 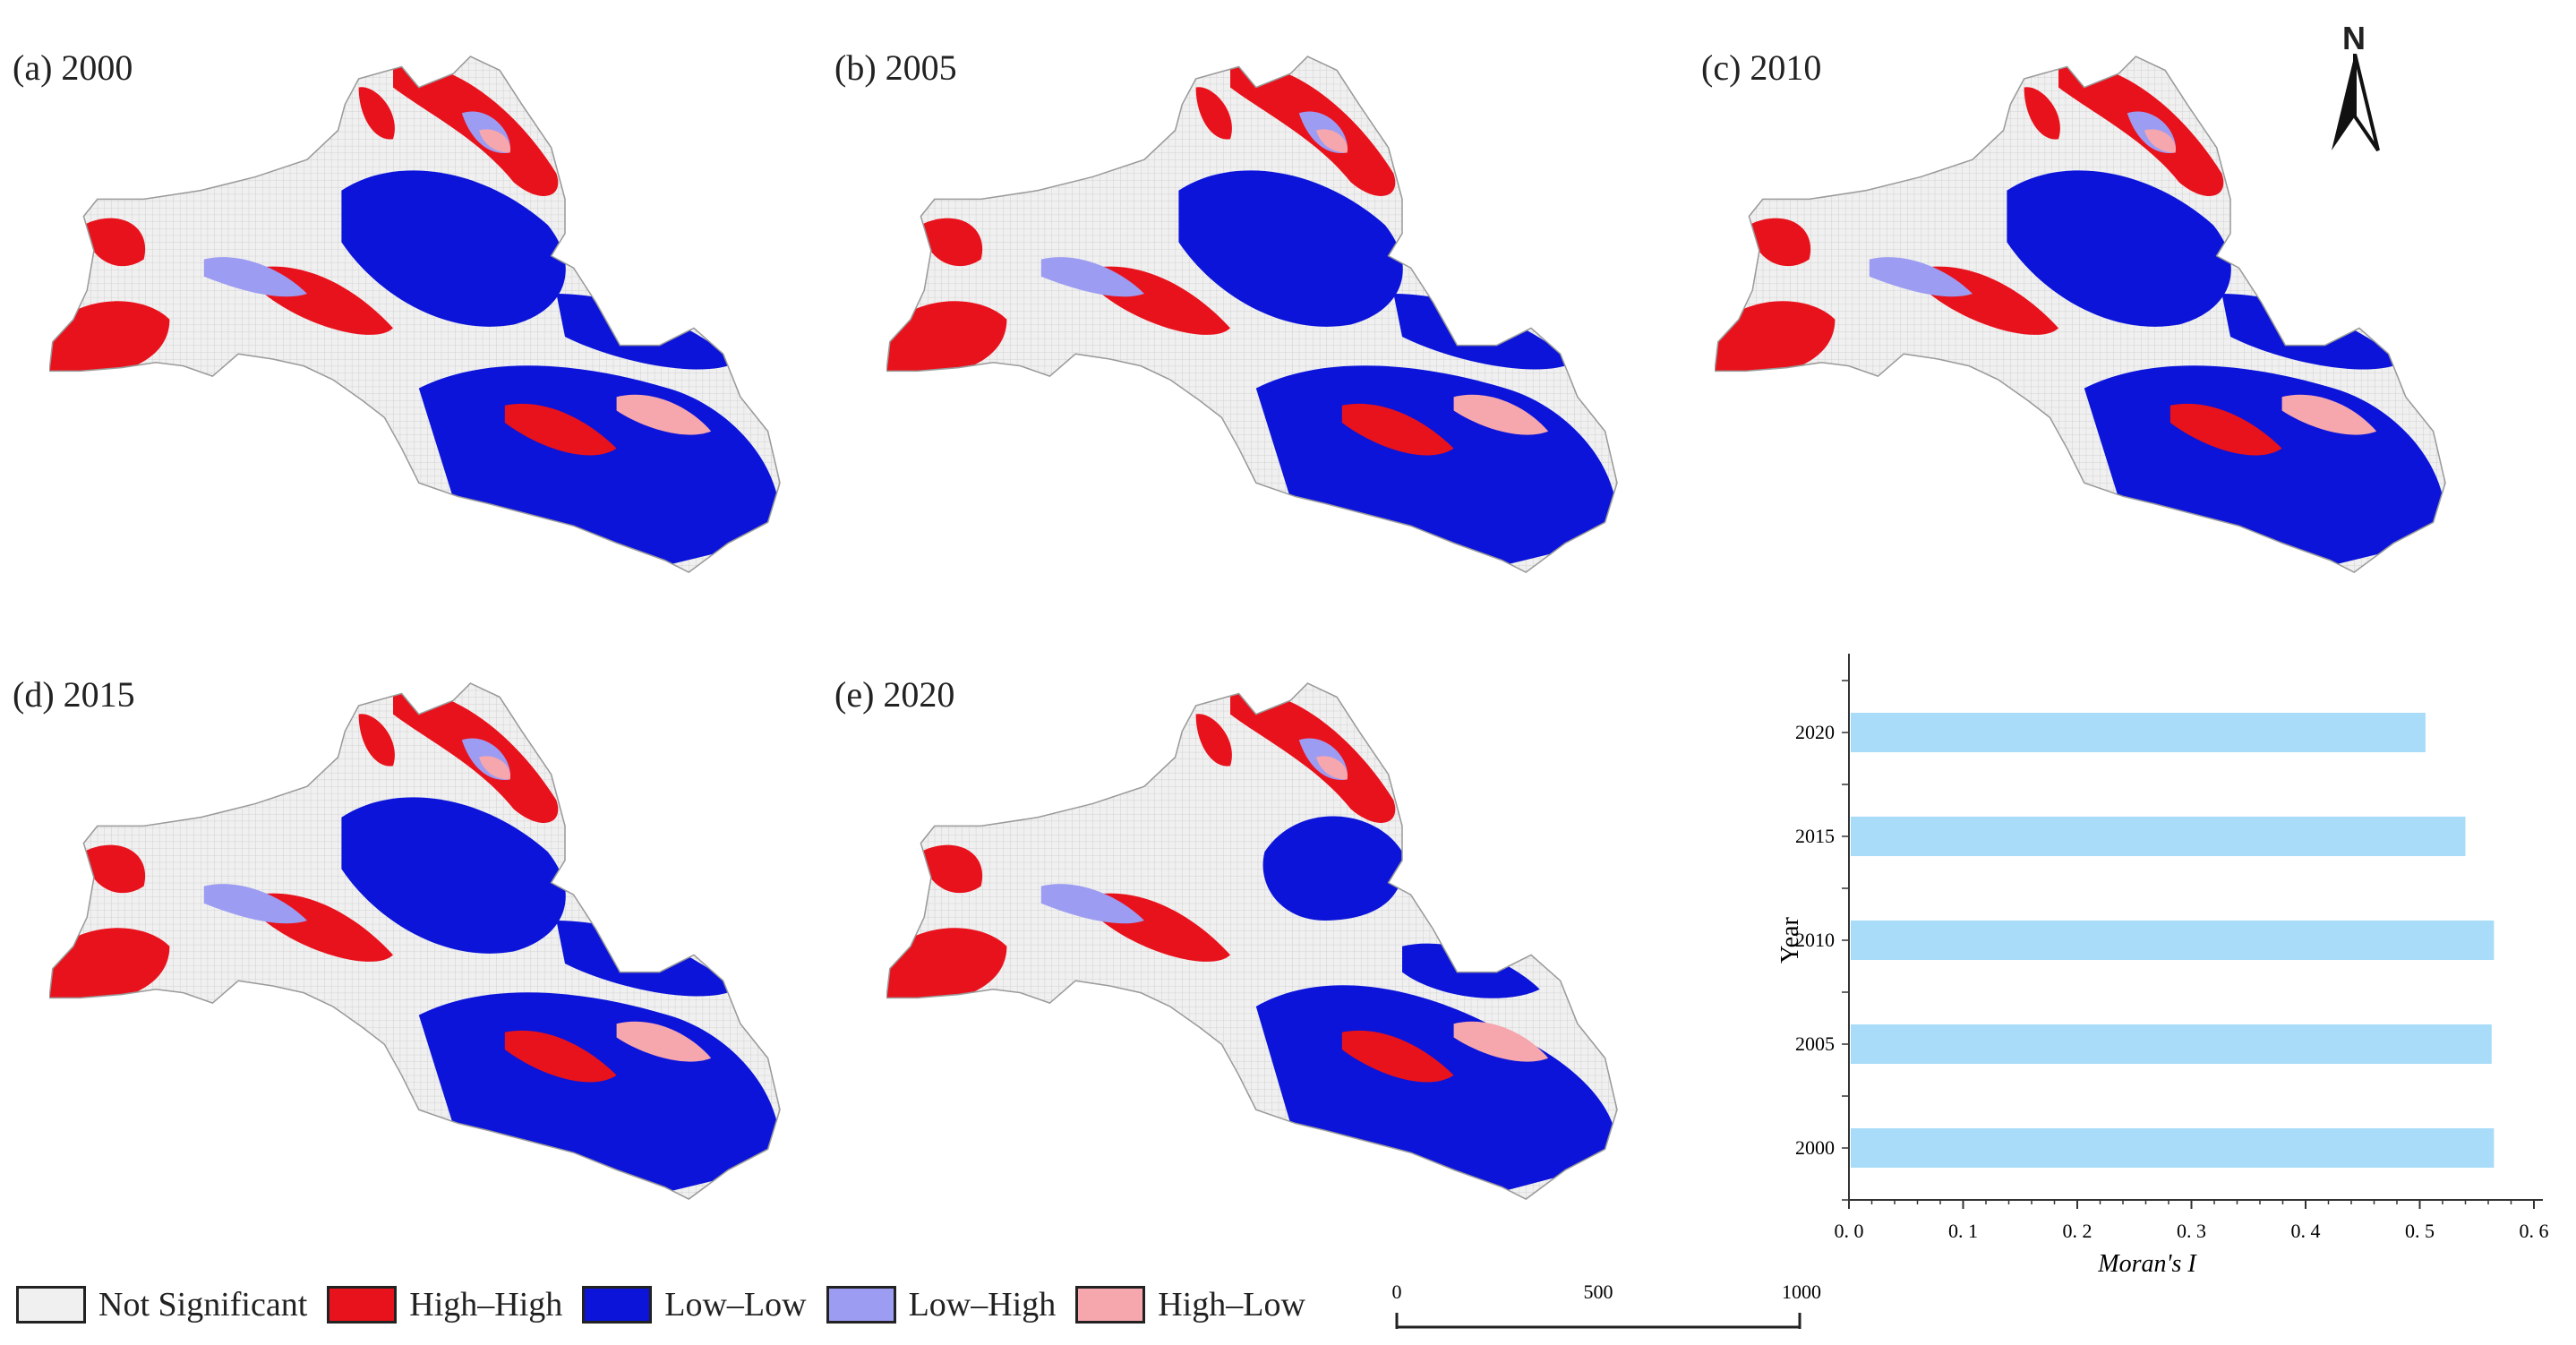 What do you see at coordinates (2354, 38) in the screenshot?
I see `north-label: N` at bounding box center [2354, 38].